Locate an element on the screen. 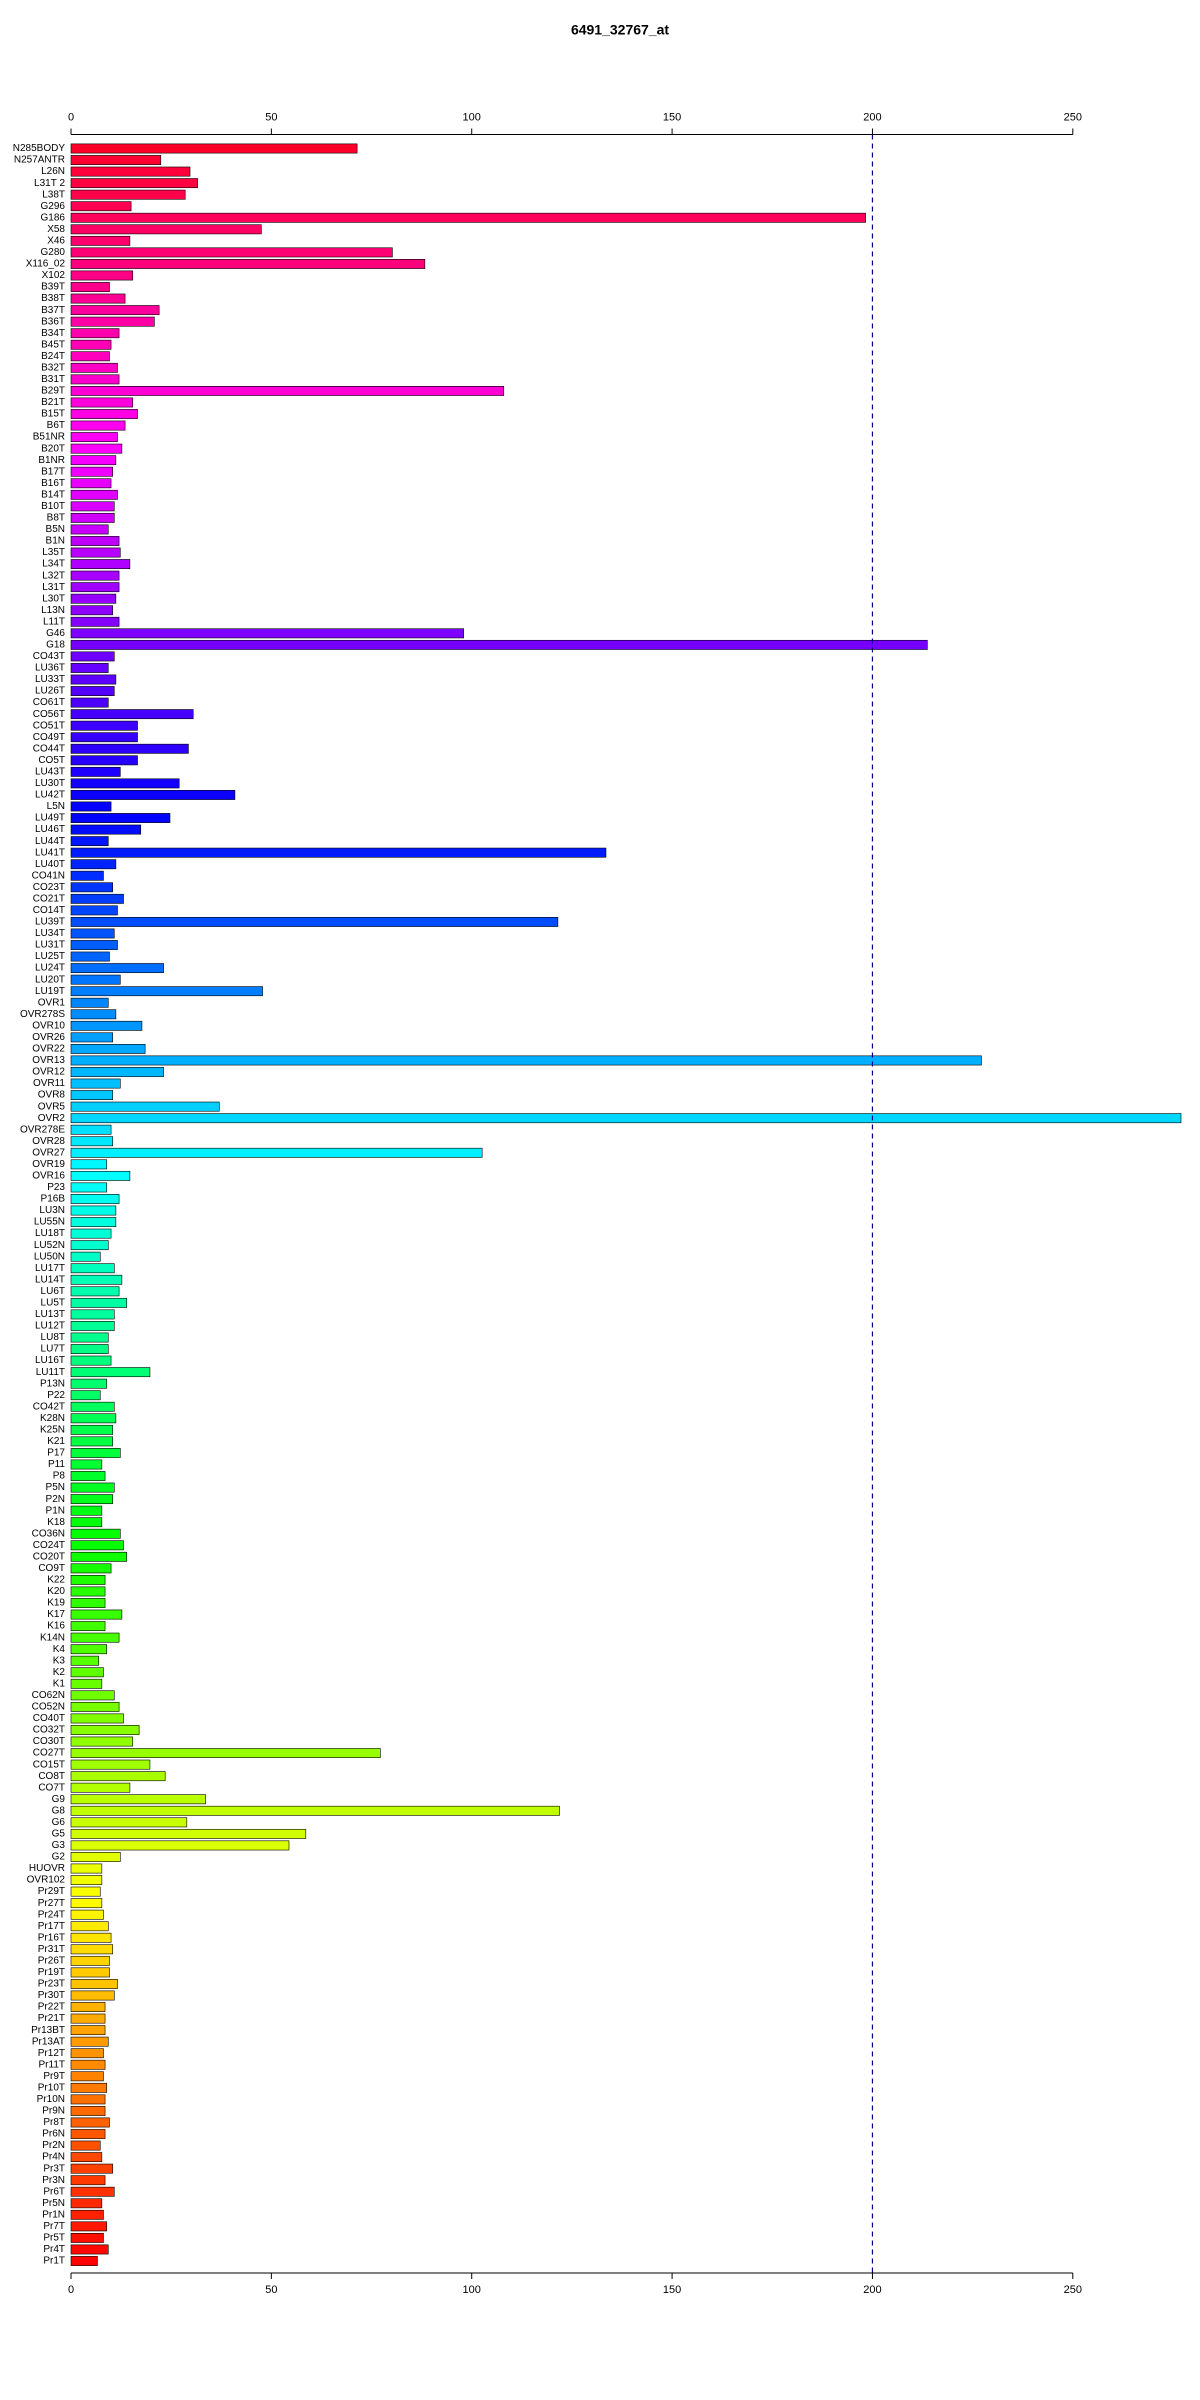 The height and width of the screenshot is (2400, 1200). y-tick-label: P13N is located at coordinates (52, 1383).